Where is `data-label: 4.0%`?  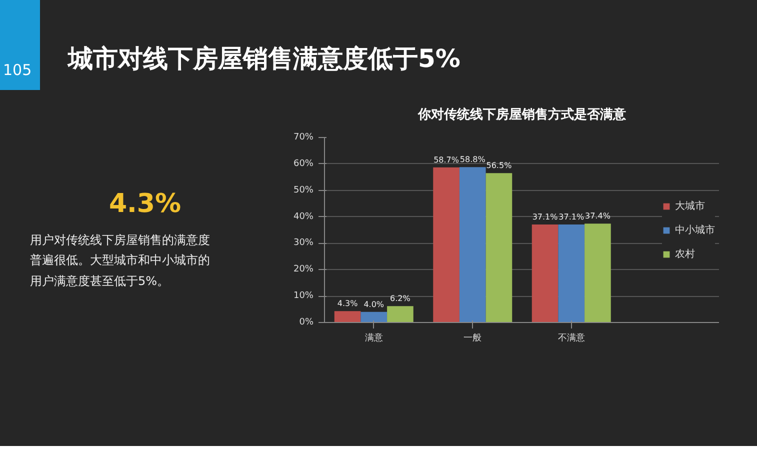 data-label: 4.0% is located at coordinates (374, 304).